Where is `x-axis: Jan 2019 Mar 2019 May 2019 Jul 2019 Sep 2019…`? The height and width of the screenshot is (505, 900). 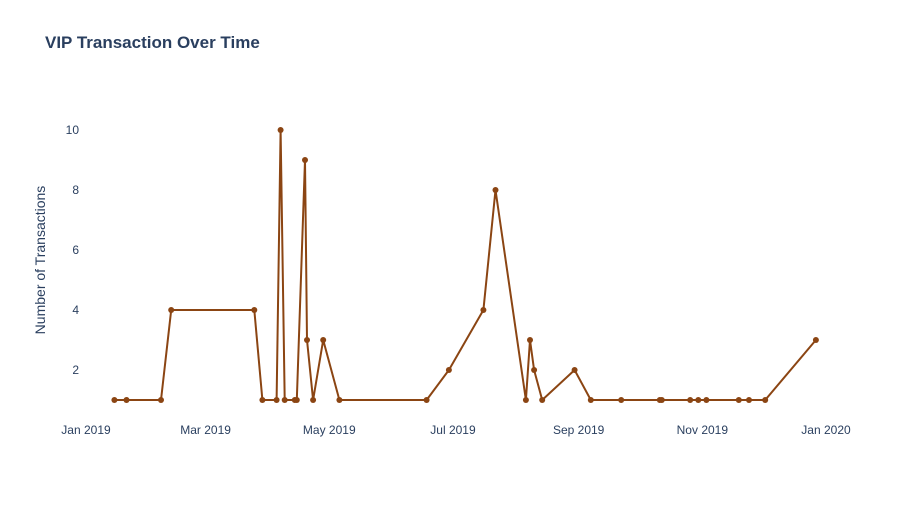 x-axis: Jan 2019 Mar 2019 May 2019 Jul 2019 Sep 2019… is located at coordinates (456, 430).